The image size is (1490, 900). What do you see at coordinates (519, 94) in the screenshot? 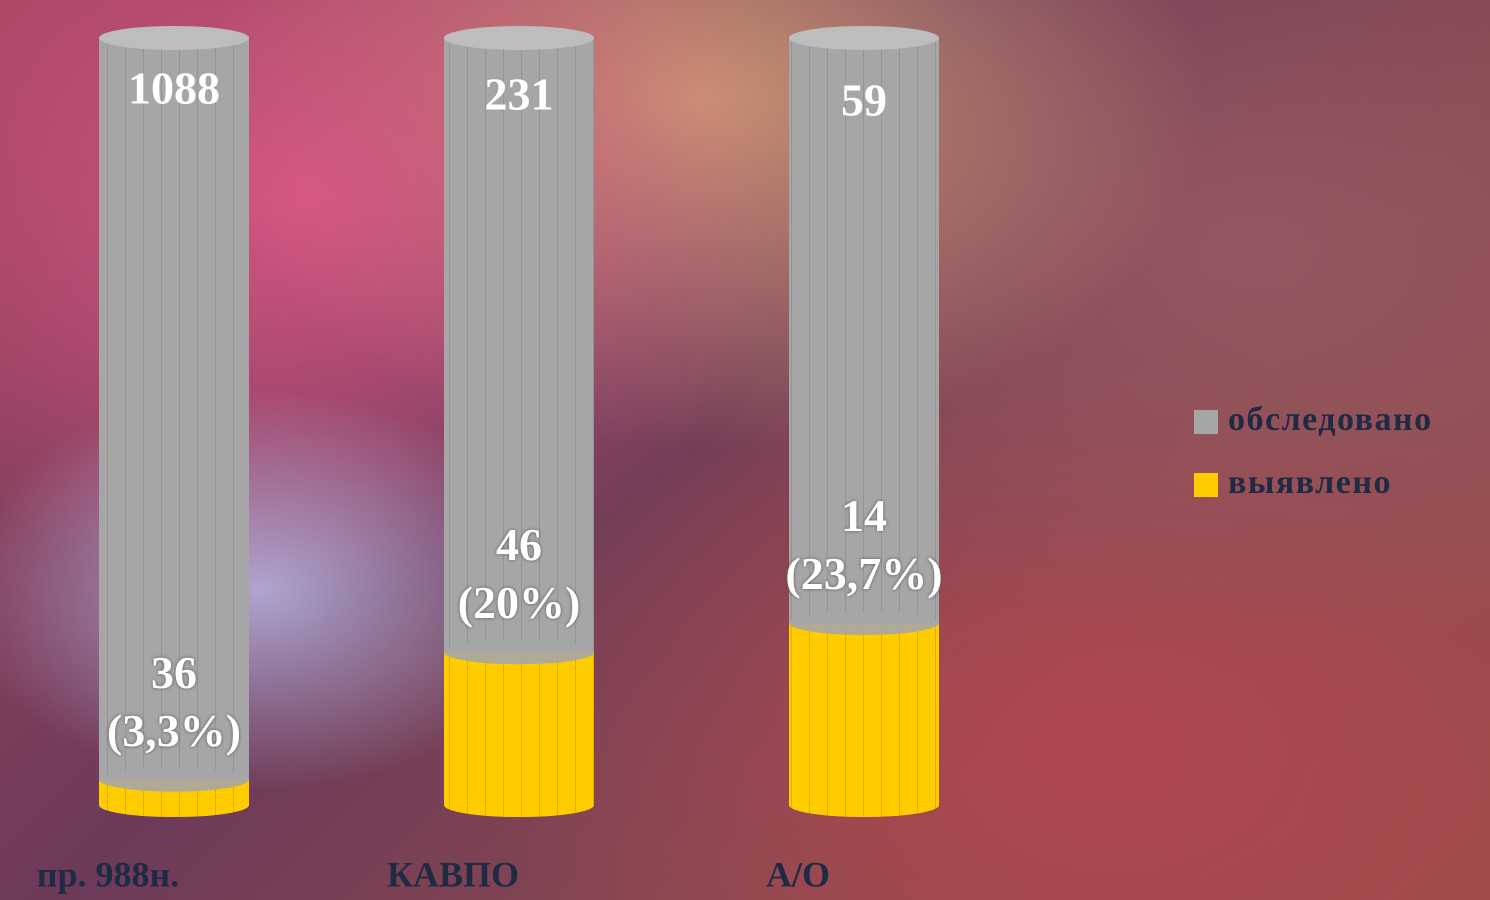
I see `value-label: 231` at bounding box center [519, 94].